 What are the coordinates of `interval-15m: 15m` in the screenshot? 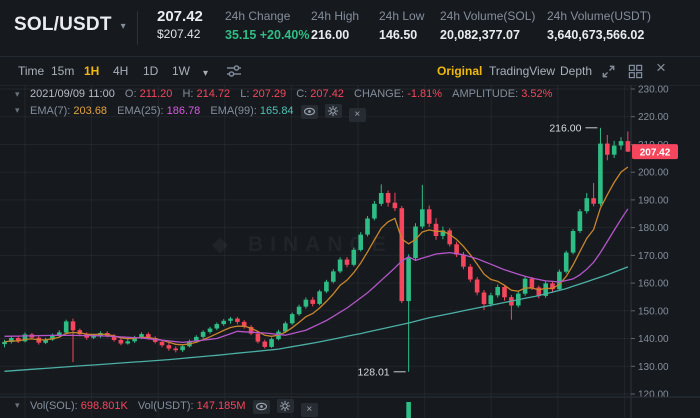 It's located at (63, 71).